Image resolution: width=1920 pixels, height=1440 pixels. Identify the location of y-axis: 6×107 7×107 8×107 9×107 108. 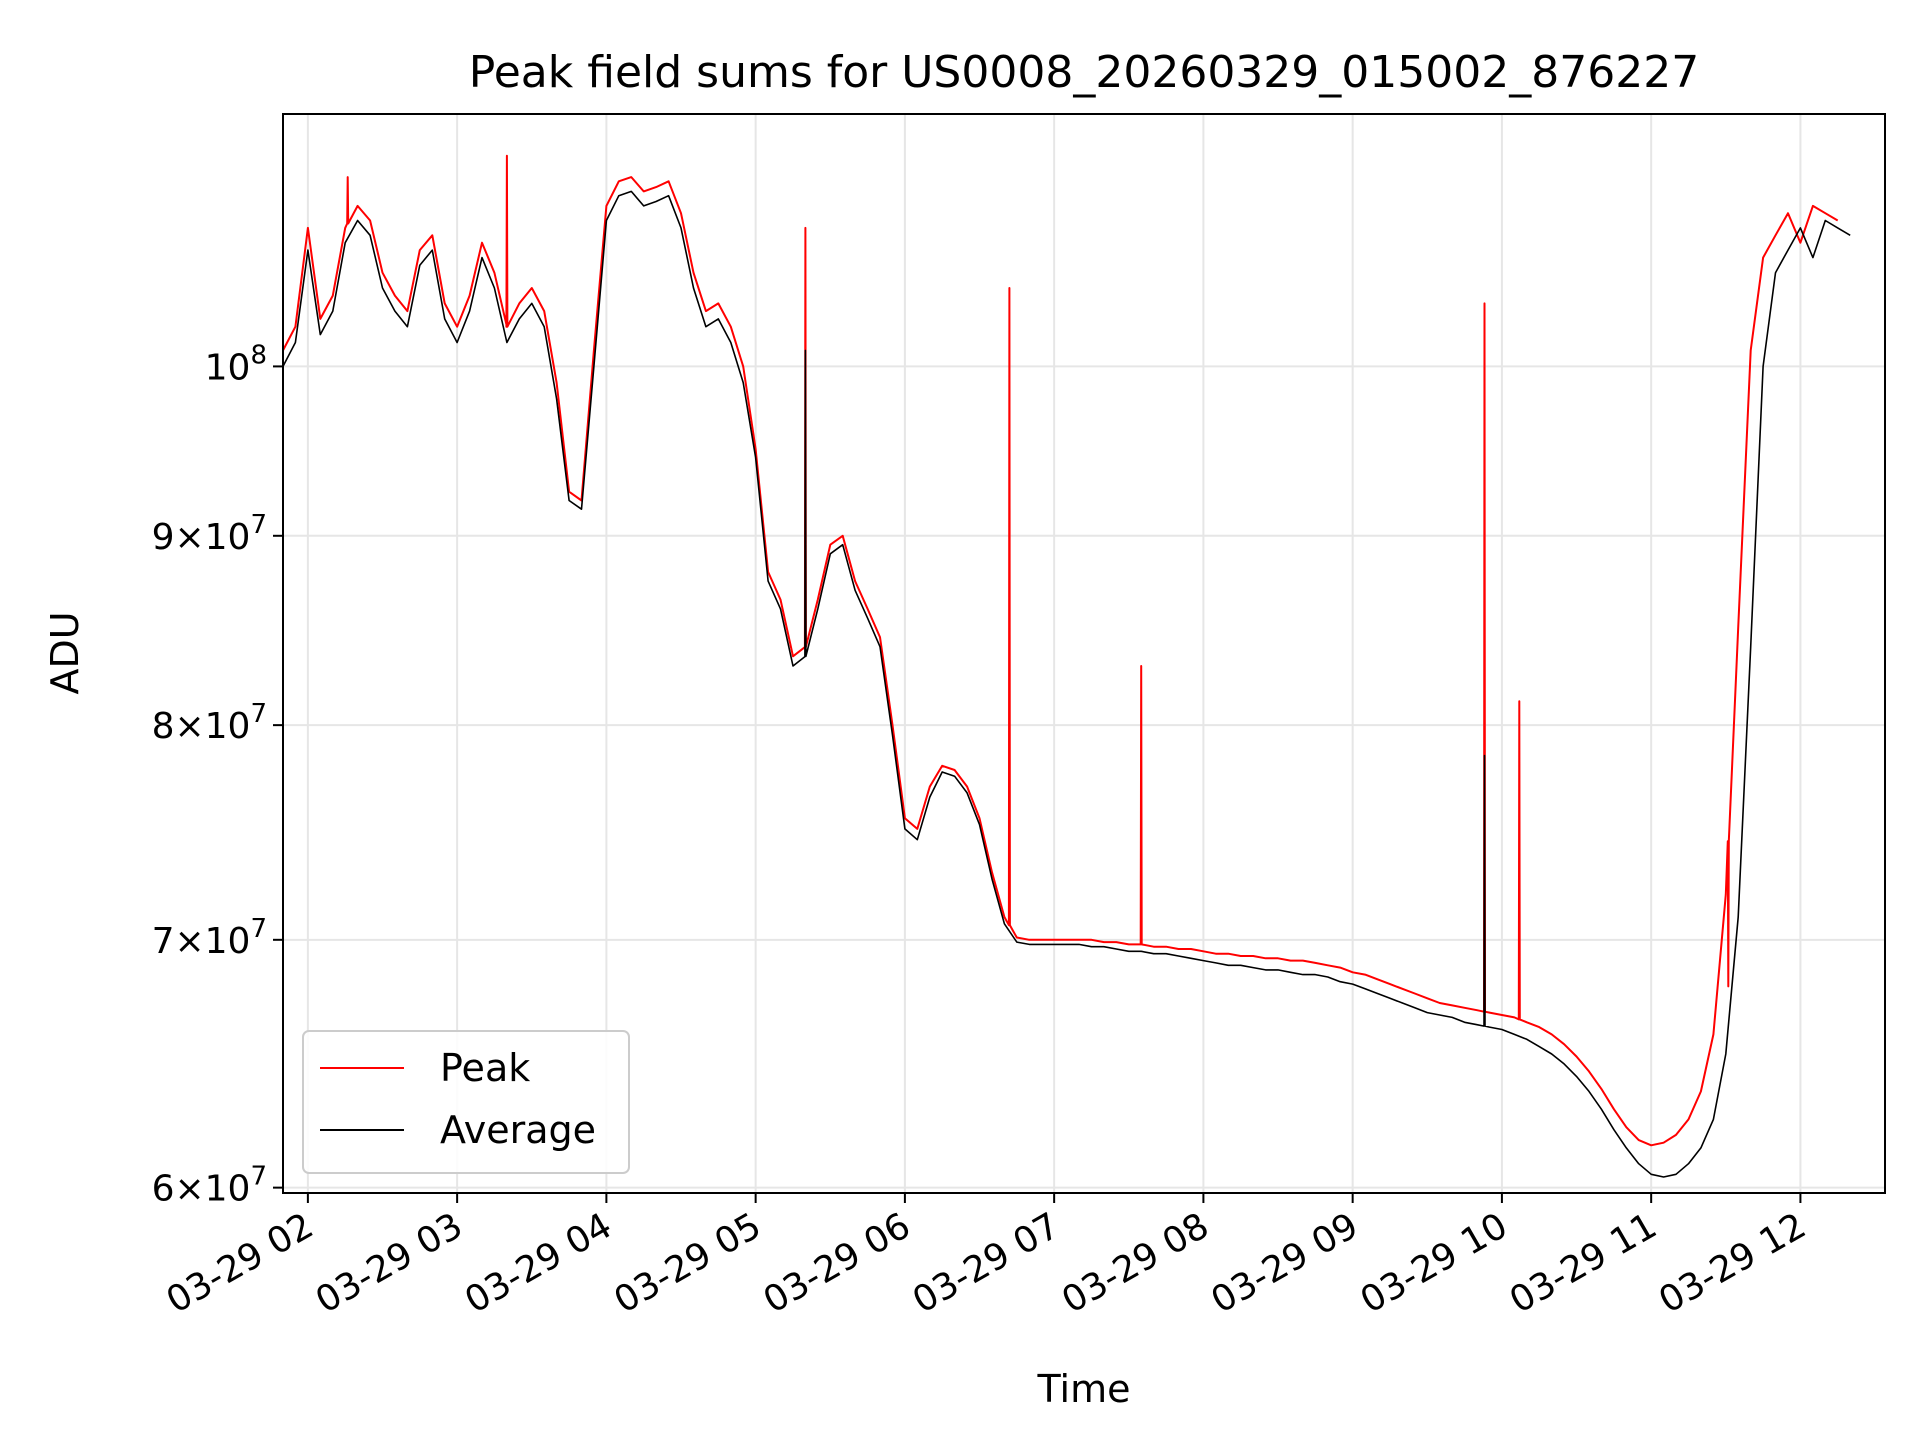
(217, 775).